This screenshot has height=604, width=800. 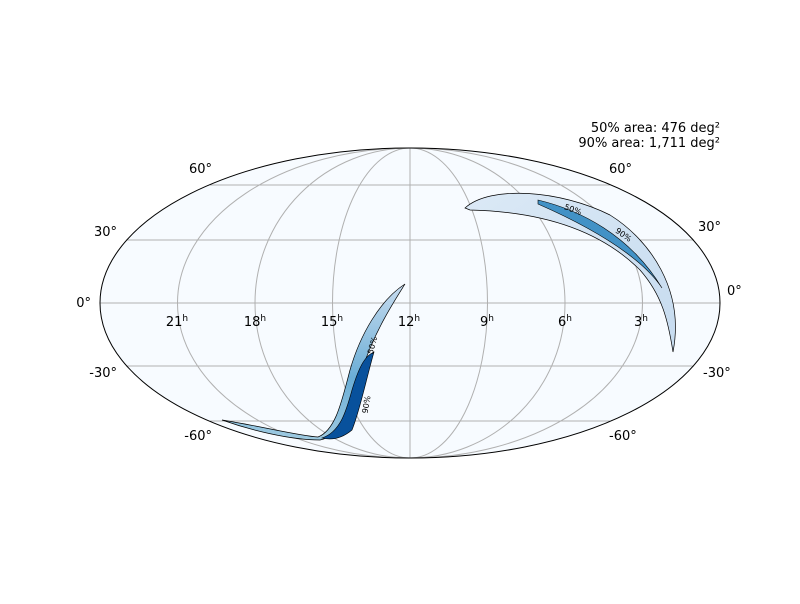 What do you see at coordinates (484, 322) in the screenshot?
I see `ra-hours: 9` at bounding box center [484, 322].